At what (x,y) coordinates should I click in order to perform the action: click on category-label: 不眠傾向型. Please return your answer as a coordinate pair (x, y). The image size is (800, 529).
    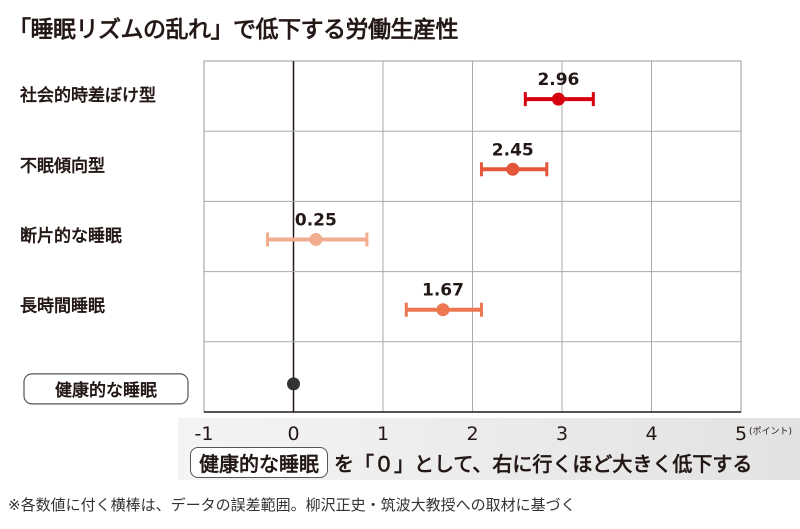
    Looking at the image, I should click on (62, 165).